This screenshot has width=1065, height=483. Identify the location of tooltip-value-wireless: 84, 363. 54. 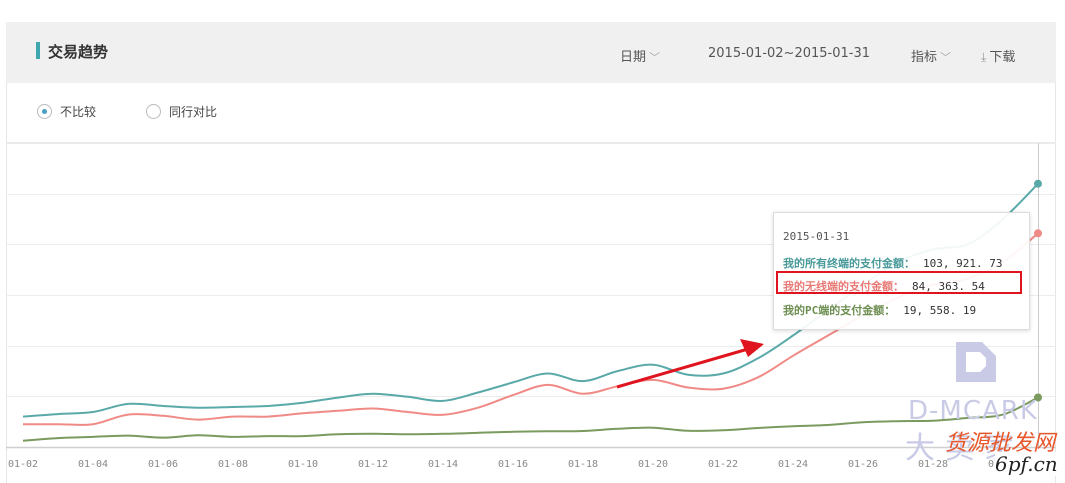
(948, 286).